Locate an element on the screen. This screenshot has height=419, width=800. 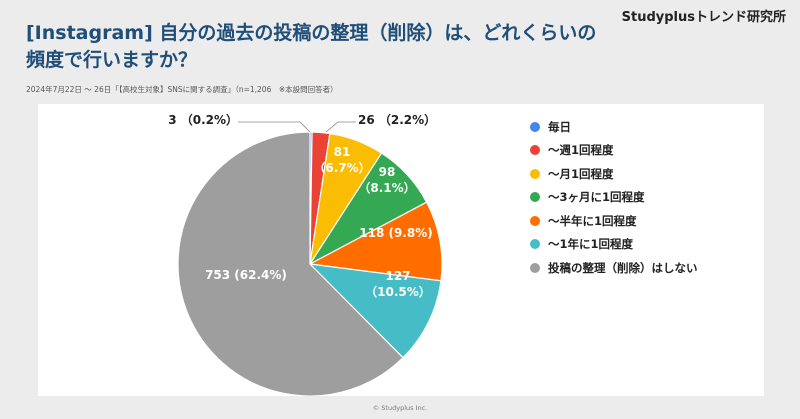
legend-item-4: 〜半年に1回程度 is located at coordinates (650, 221).